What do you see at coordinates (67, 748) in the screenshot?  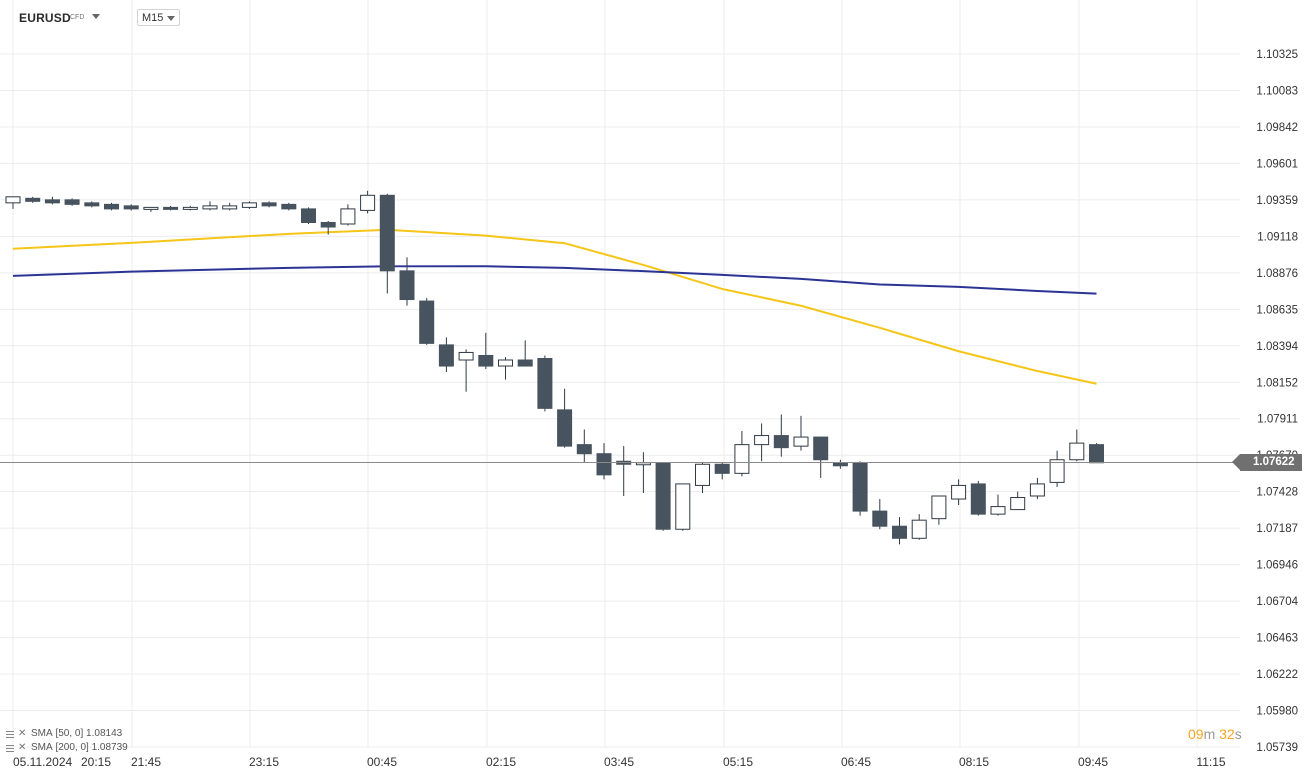 I see `legend-item-sma200: ✕ SMA [200, 0] 1.08739` at bounding box center [67, 748].